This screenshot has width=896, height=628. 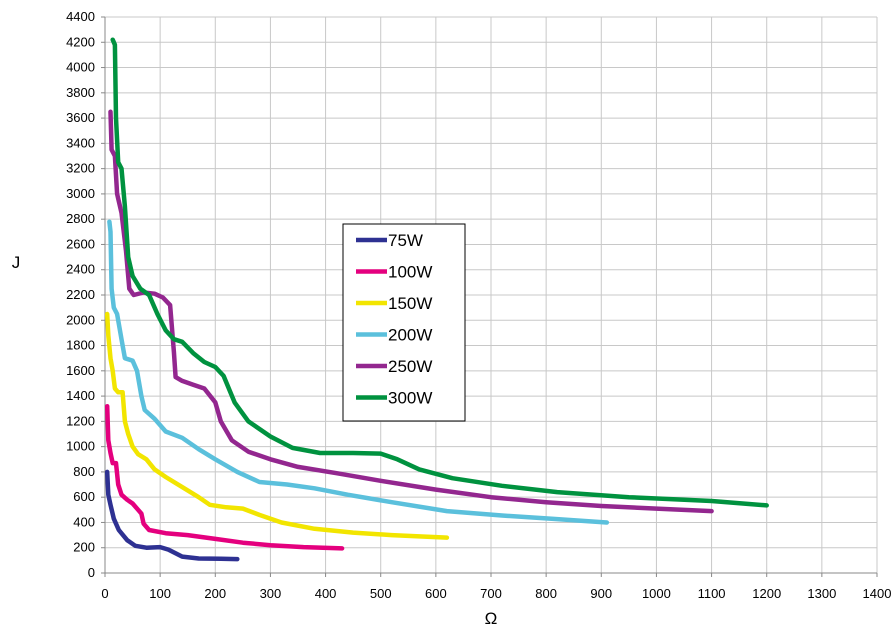 I want to click on x-tick-label: 900, so click(x=601, y=593).